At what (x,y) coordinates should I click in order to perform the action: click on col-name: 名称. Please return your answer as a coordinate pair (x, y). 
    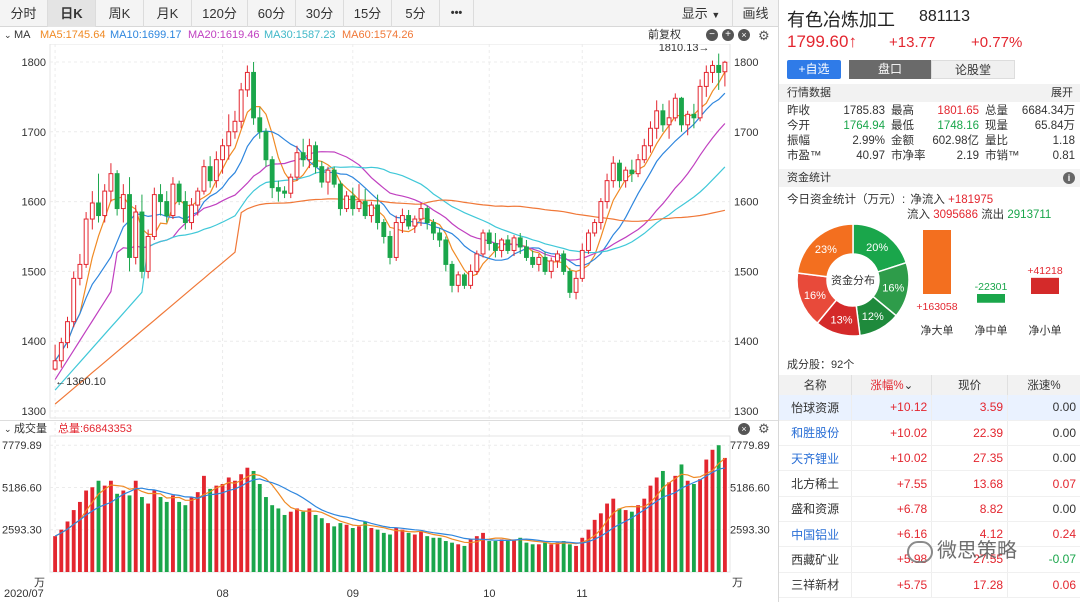
    Looking at the image, I should click on (816, 385).